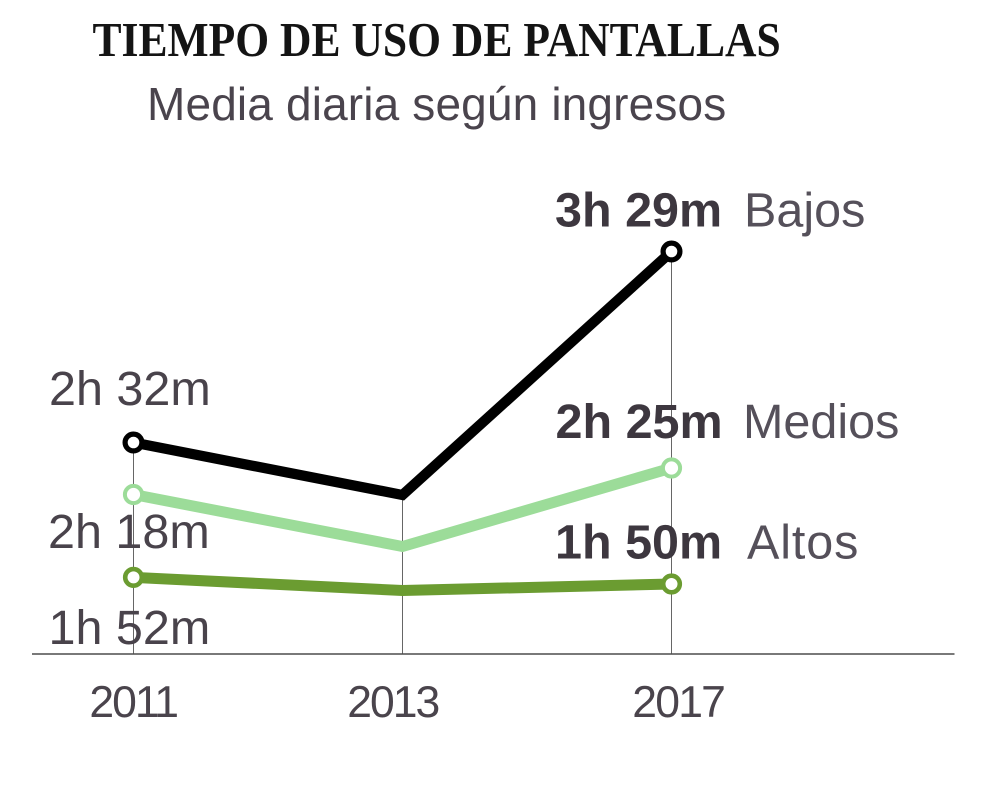  What do you see at coordinates (392, 702) in the screenshot?
I see `svg-text: 2013` at bounding box center [392, 702].